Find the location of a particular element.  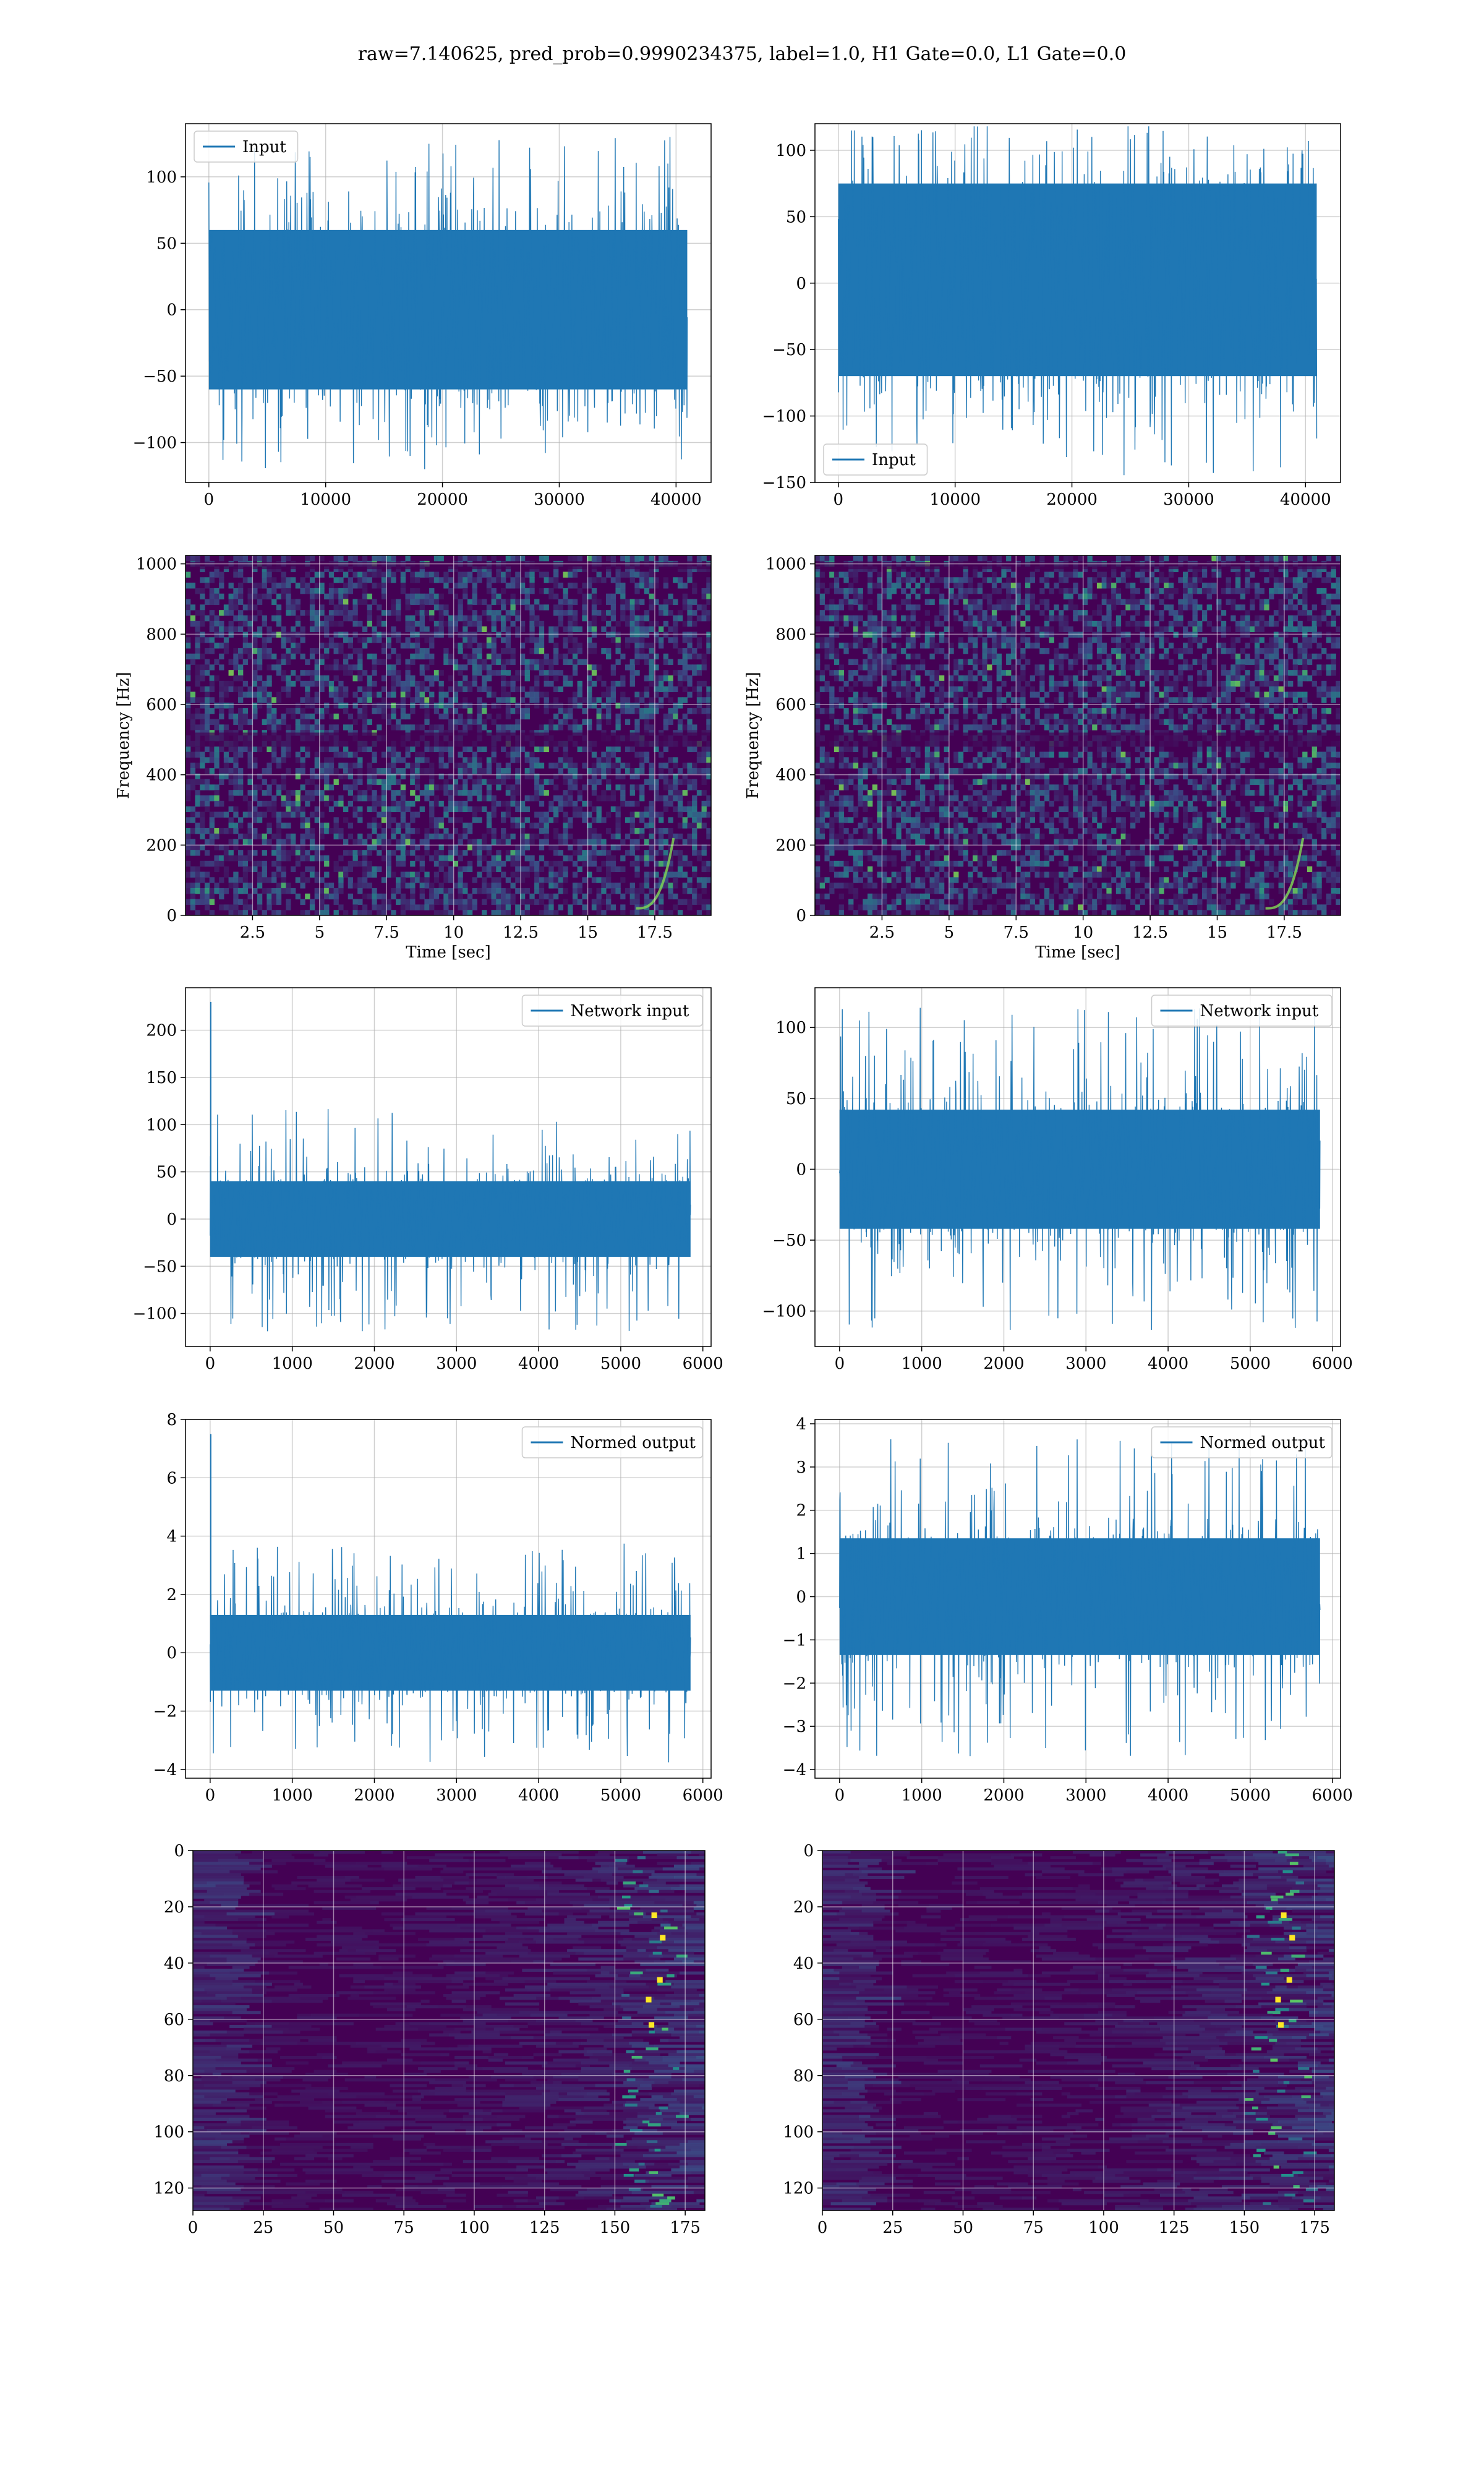

y-tick-label: 200 is located at coordinates (790, 846).